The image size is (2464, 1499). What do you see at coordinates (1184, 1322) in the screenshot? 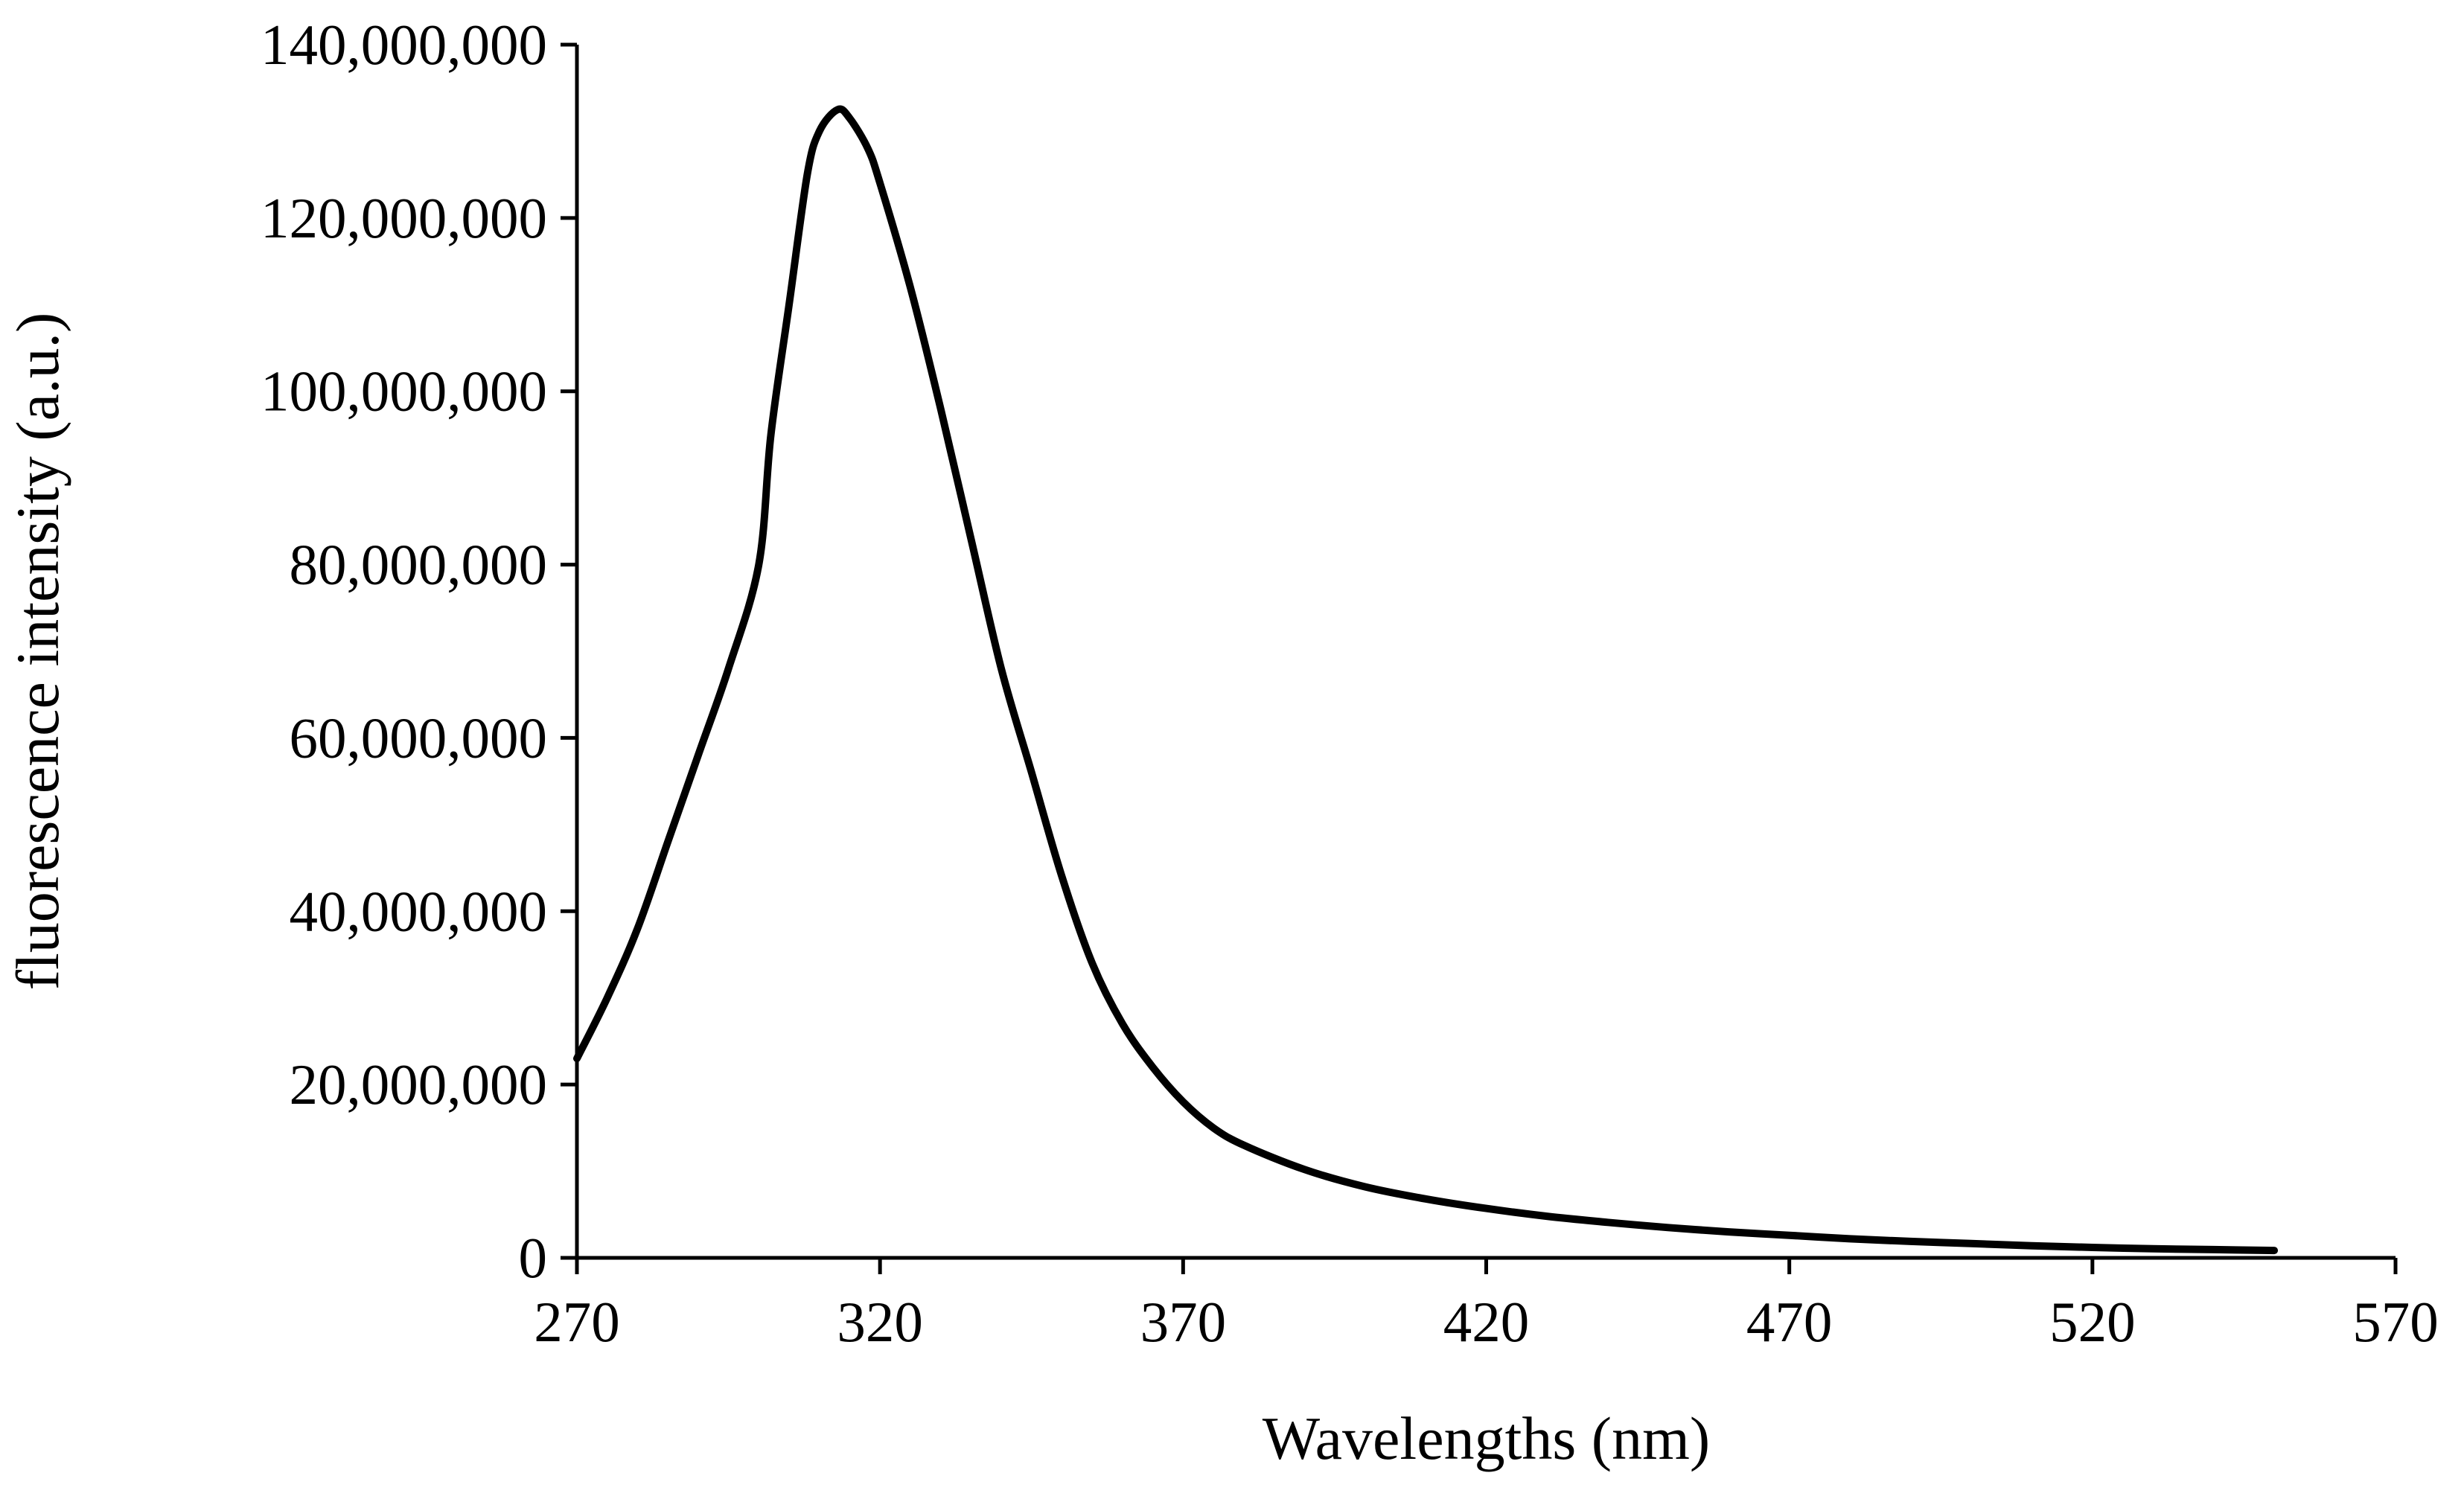
I see `x-tick-label: 370` at bounding box center [1184, 1322].